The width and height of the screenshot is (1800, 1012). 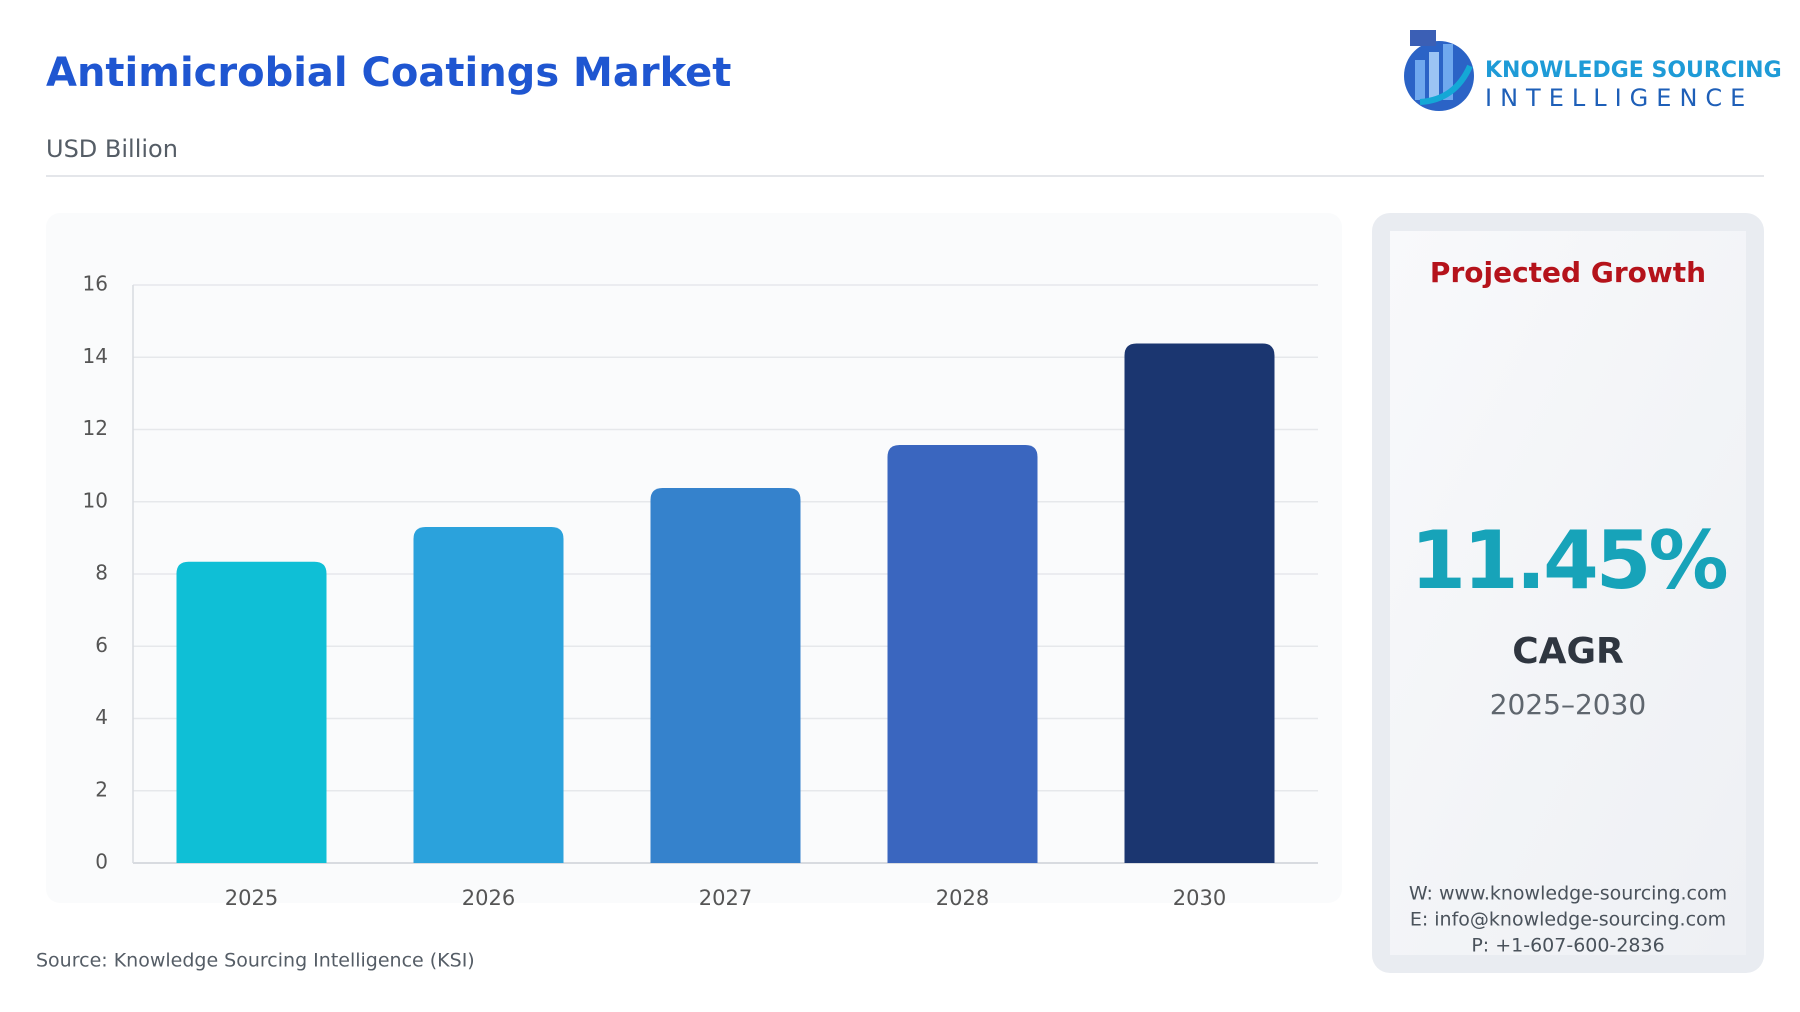 I want to click on y-tick-label: 8, so click(x=101, y=573).